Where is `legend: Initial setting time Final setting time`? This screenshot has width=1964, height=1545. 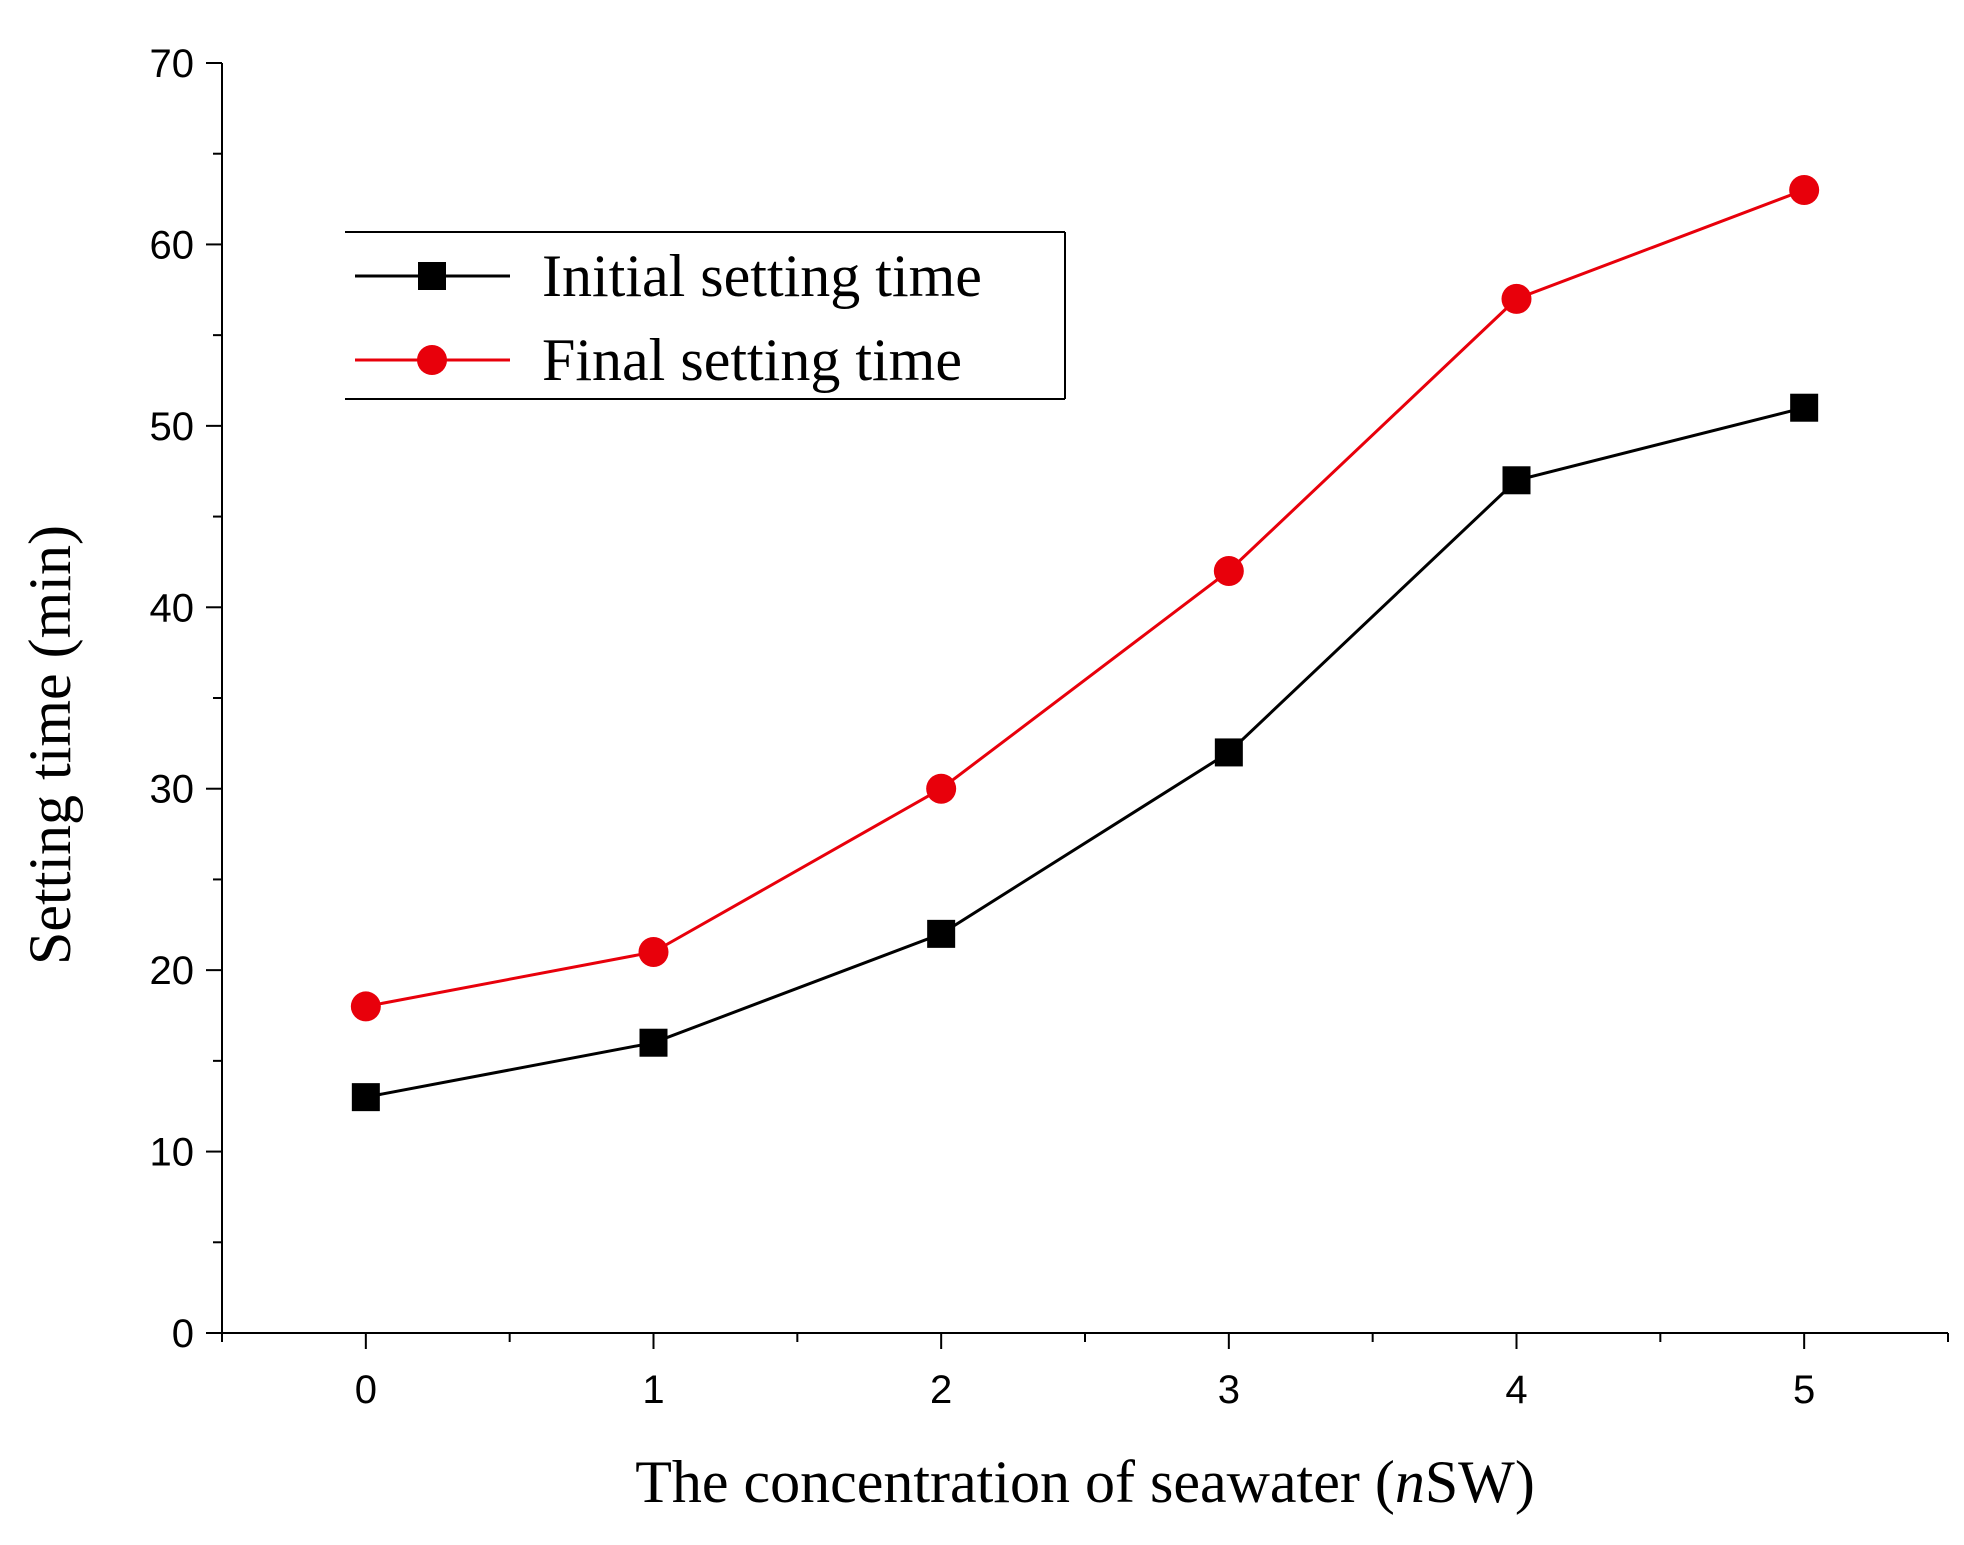 legend: Initial setting time Final setting time is located at coordinates (705, 315).